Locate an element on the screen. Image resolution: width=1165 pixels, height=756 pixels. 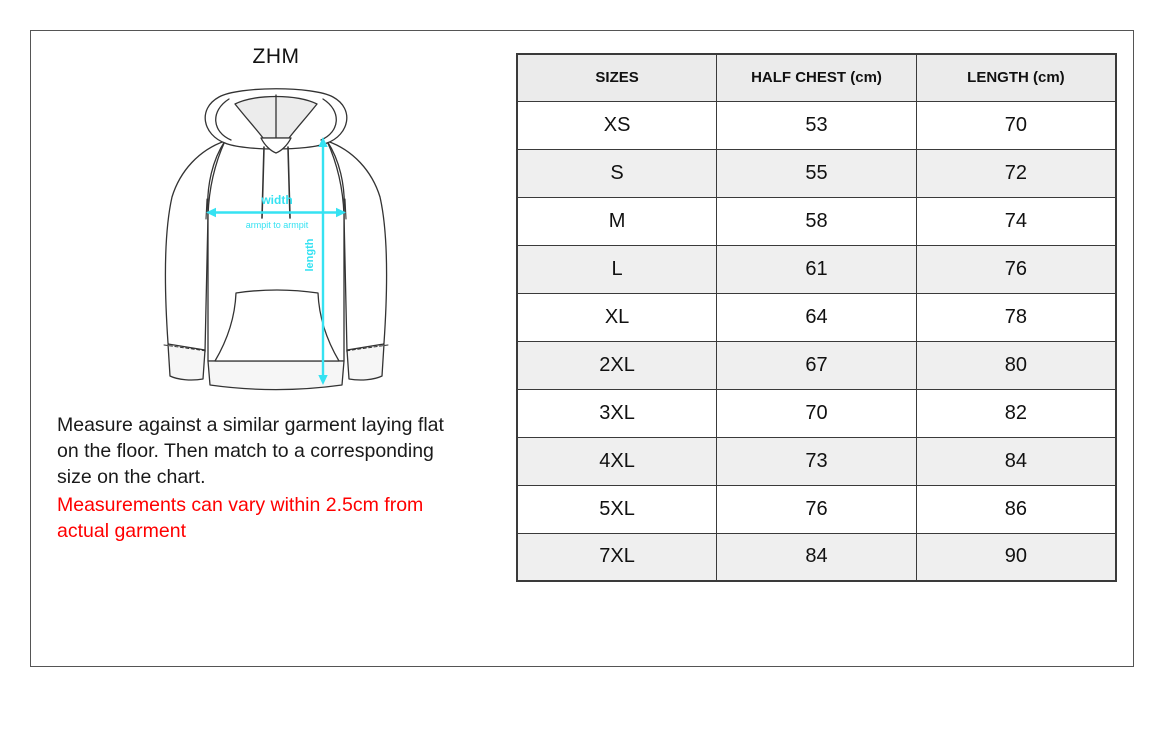
length-cell: 82 is located at coordinates (1016, 413).